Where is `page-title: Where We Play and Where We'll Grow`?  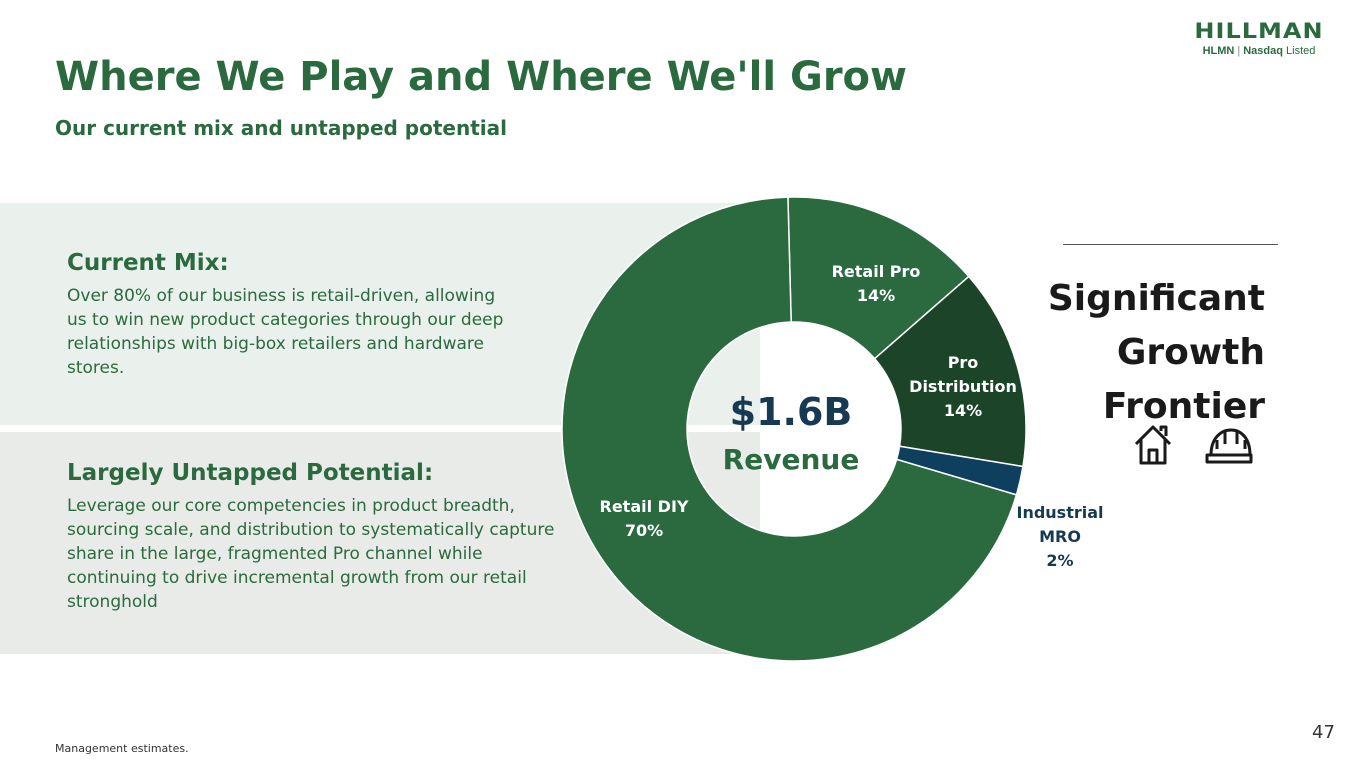 page-title: Where We Play and Where We'll Grow is located at coordinates (481, 77).